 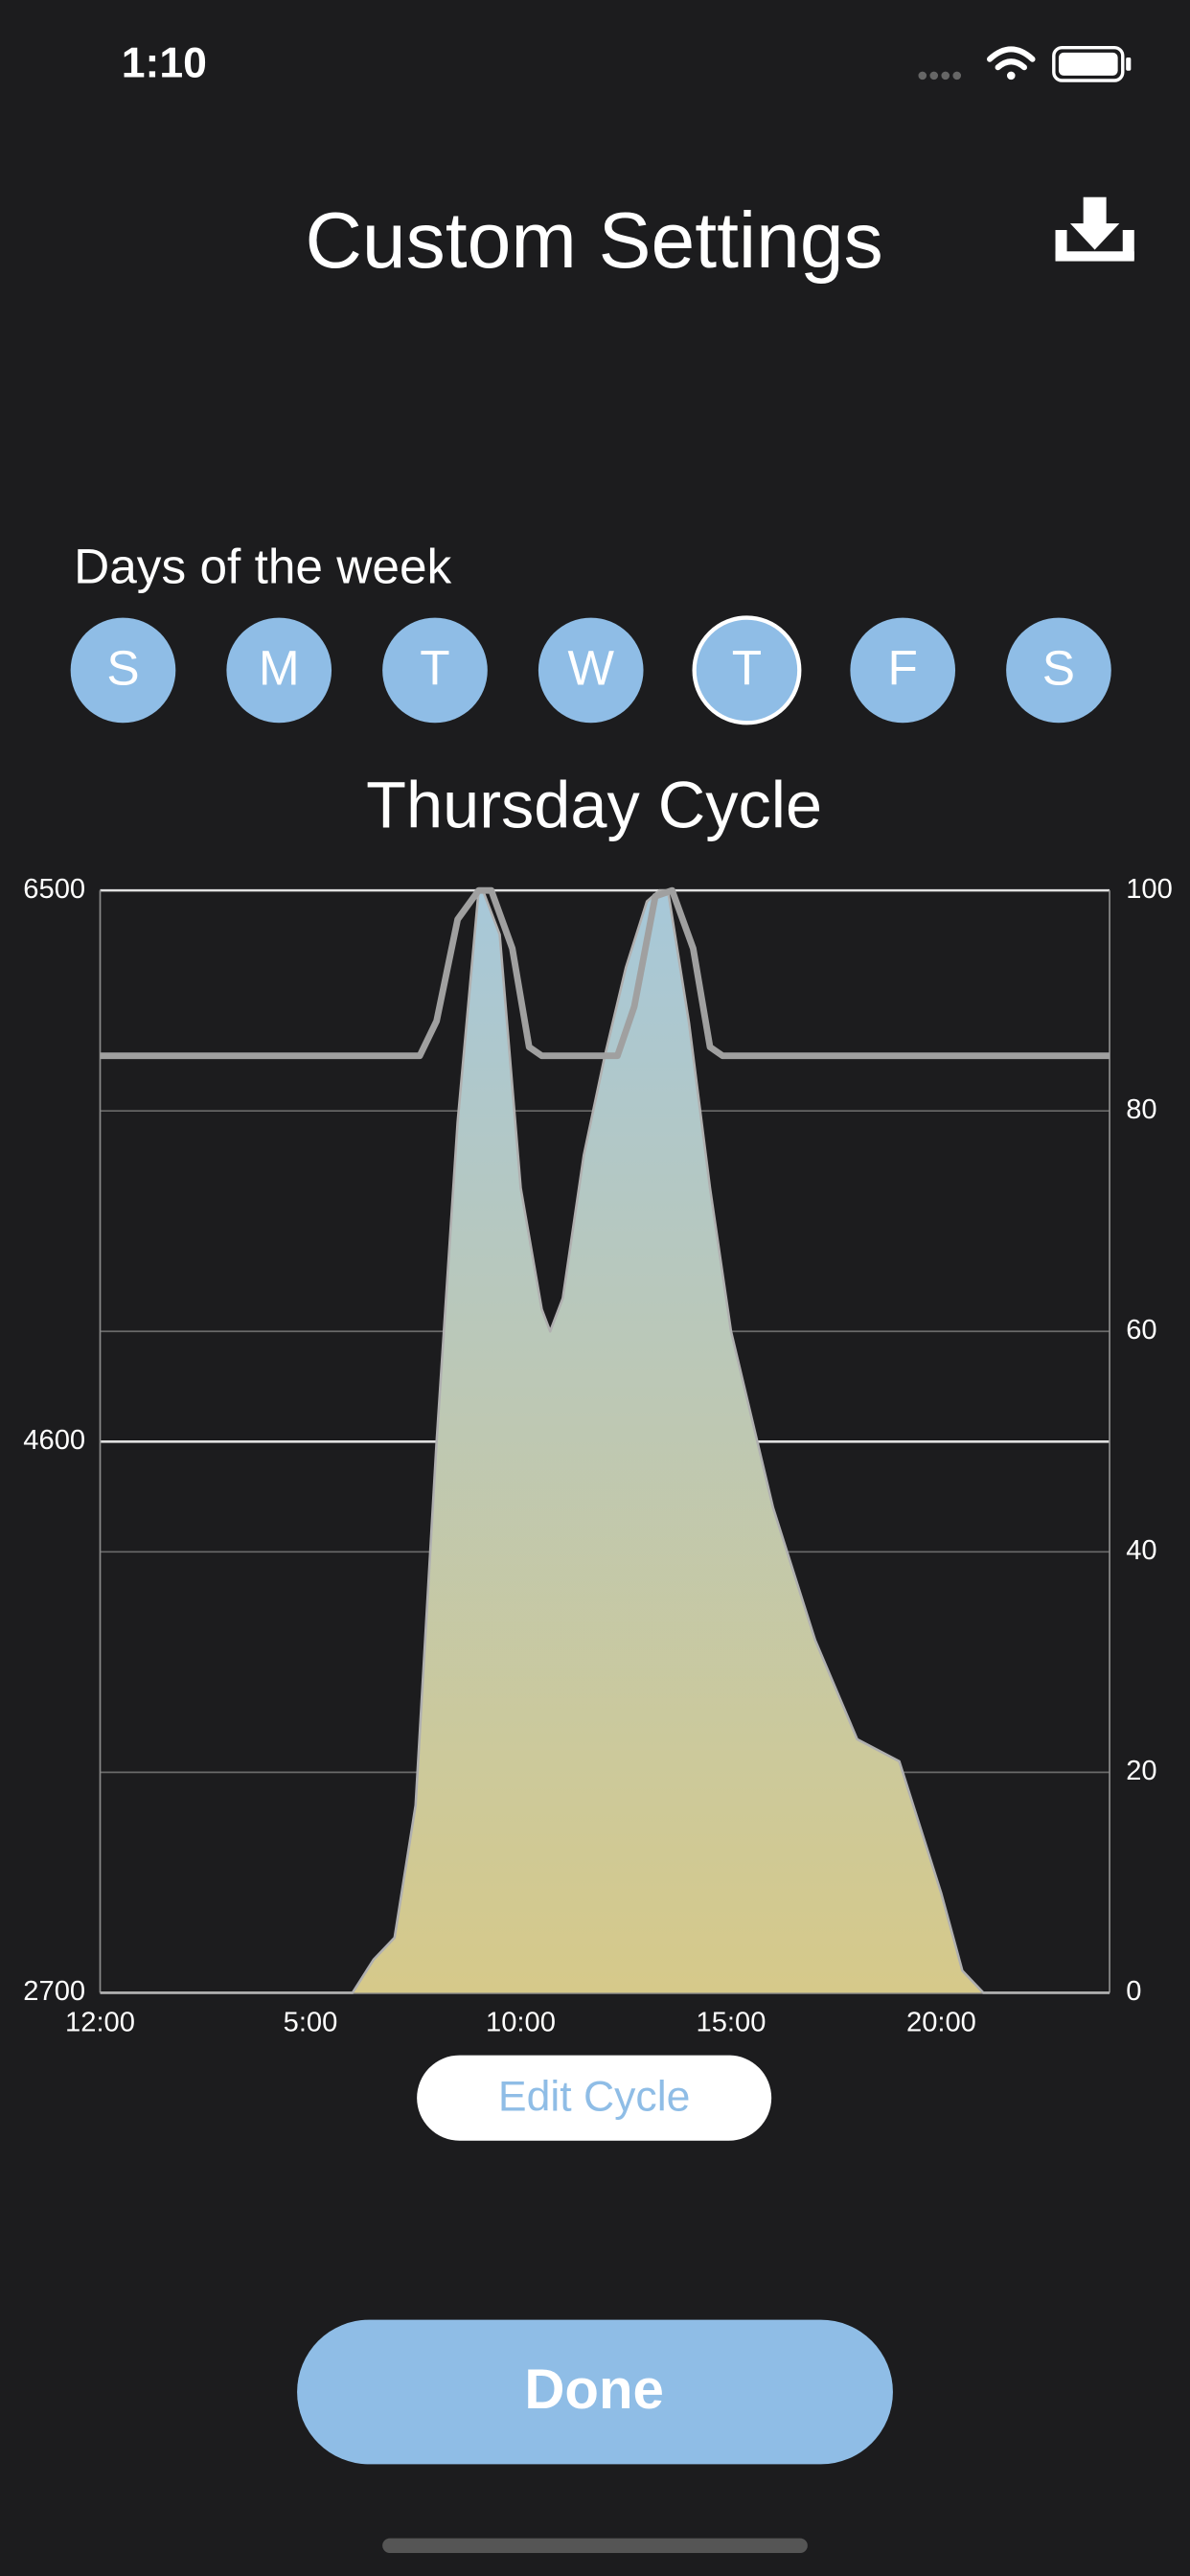 I want to click on edit-cycle-button: Edit Cycle, so click(x=594, y=2098).